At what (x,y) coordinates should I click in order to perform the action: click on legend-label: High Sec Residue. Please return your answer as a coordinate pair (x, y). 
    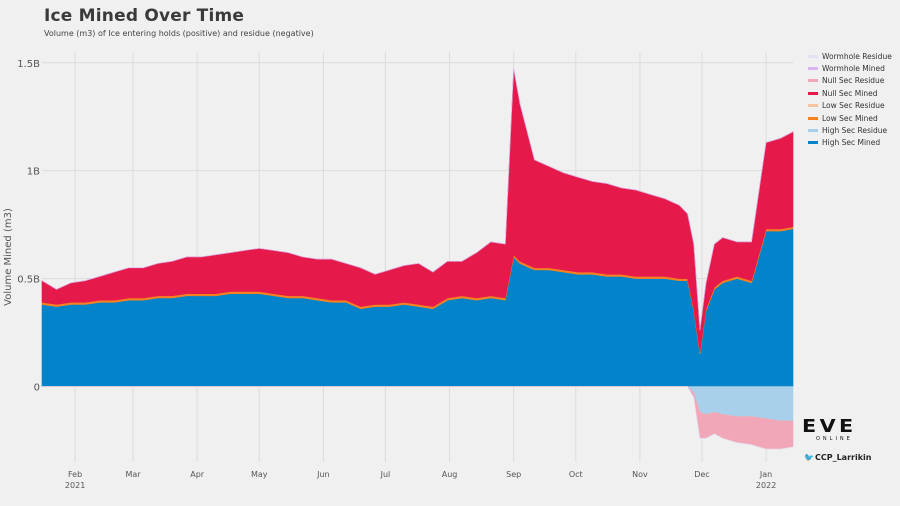
    Looking at the image, I should click on (855, 131).